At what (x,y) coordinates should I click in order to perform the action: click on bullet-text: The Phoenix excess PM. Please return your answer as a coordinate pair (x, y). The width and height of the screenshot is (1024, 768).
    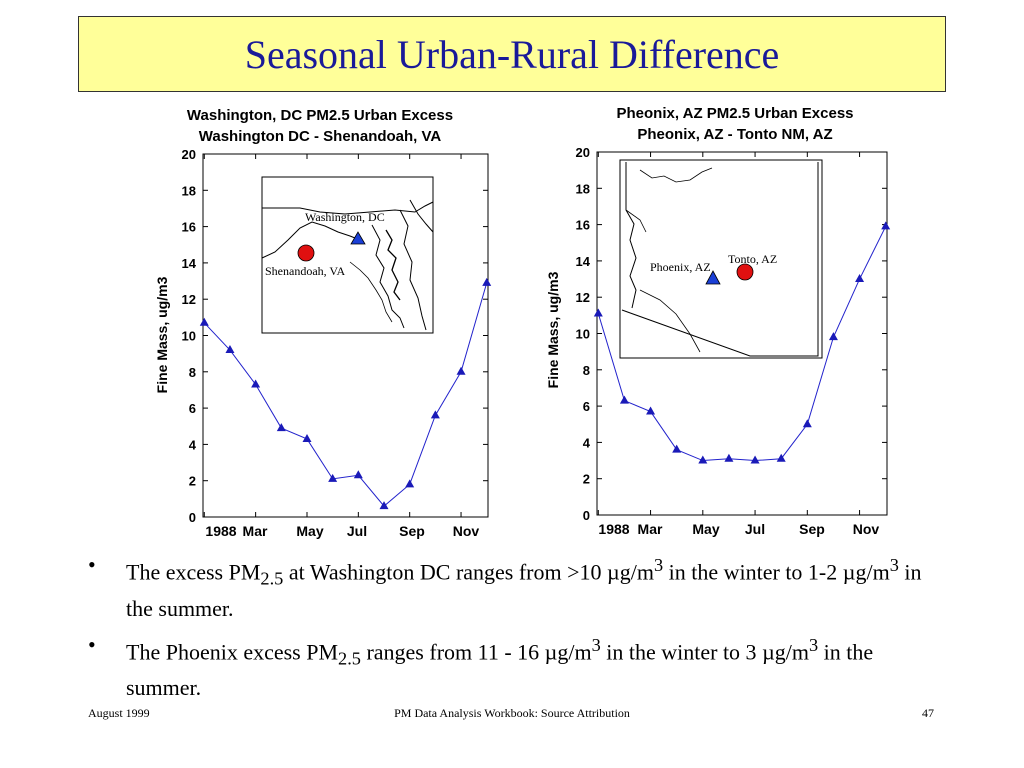
    Looking at the image, I should click on (232, 652).